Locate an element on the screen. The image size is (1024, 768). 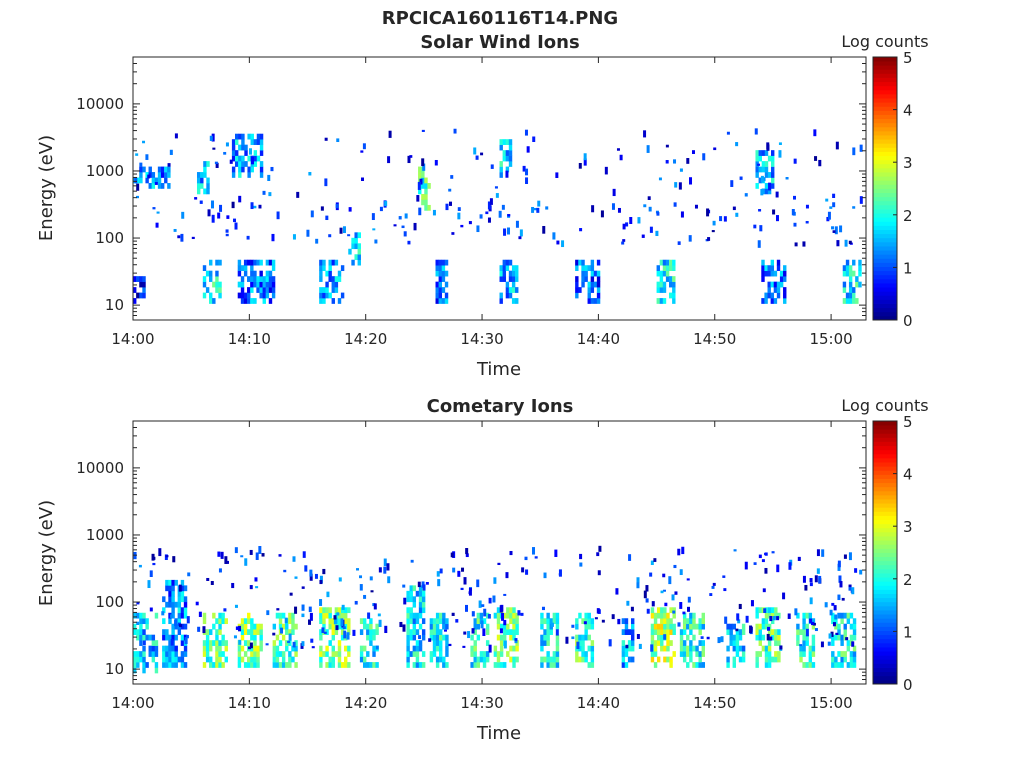
y-axis-label-solar-wind: Energy (eV) is located at coordinates (46, 188).